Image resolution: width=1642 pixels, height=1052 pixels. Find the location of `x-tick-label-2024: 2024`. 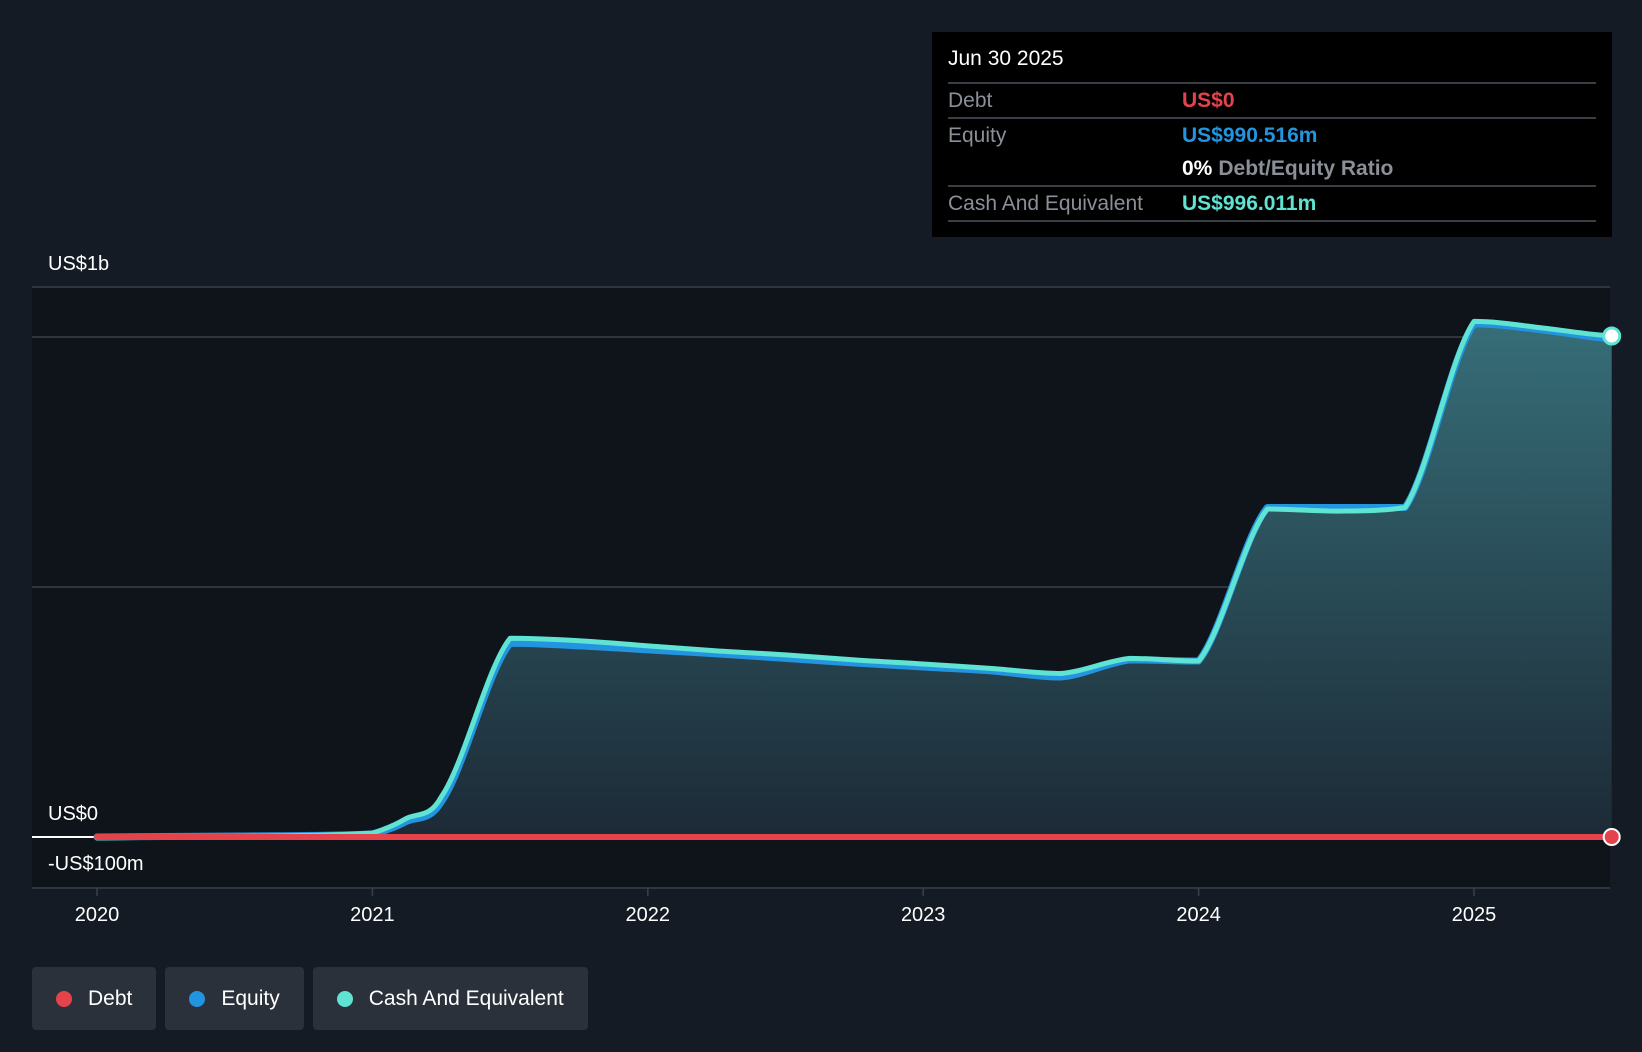

x-tick-label-2024: 2024 is located at coordinates (1198, 915).